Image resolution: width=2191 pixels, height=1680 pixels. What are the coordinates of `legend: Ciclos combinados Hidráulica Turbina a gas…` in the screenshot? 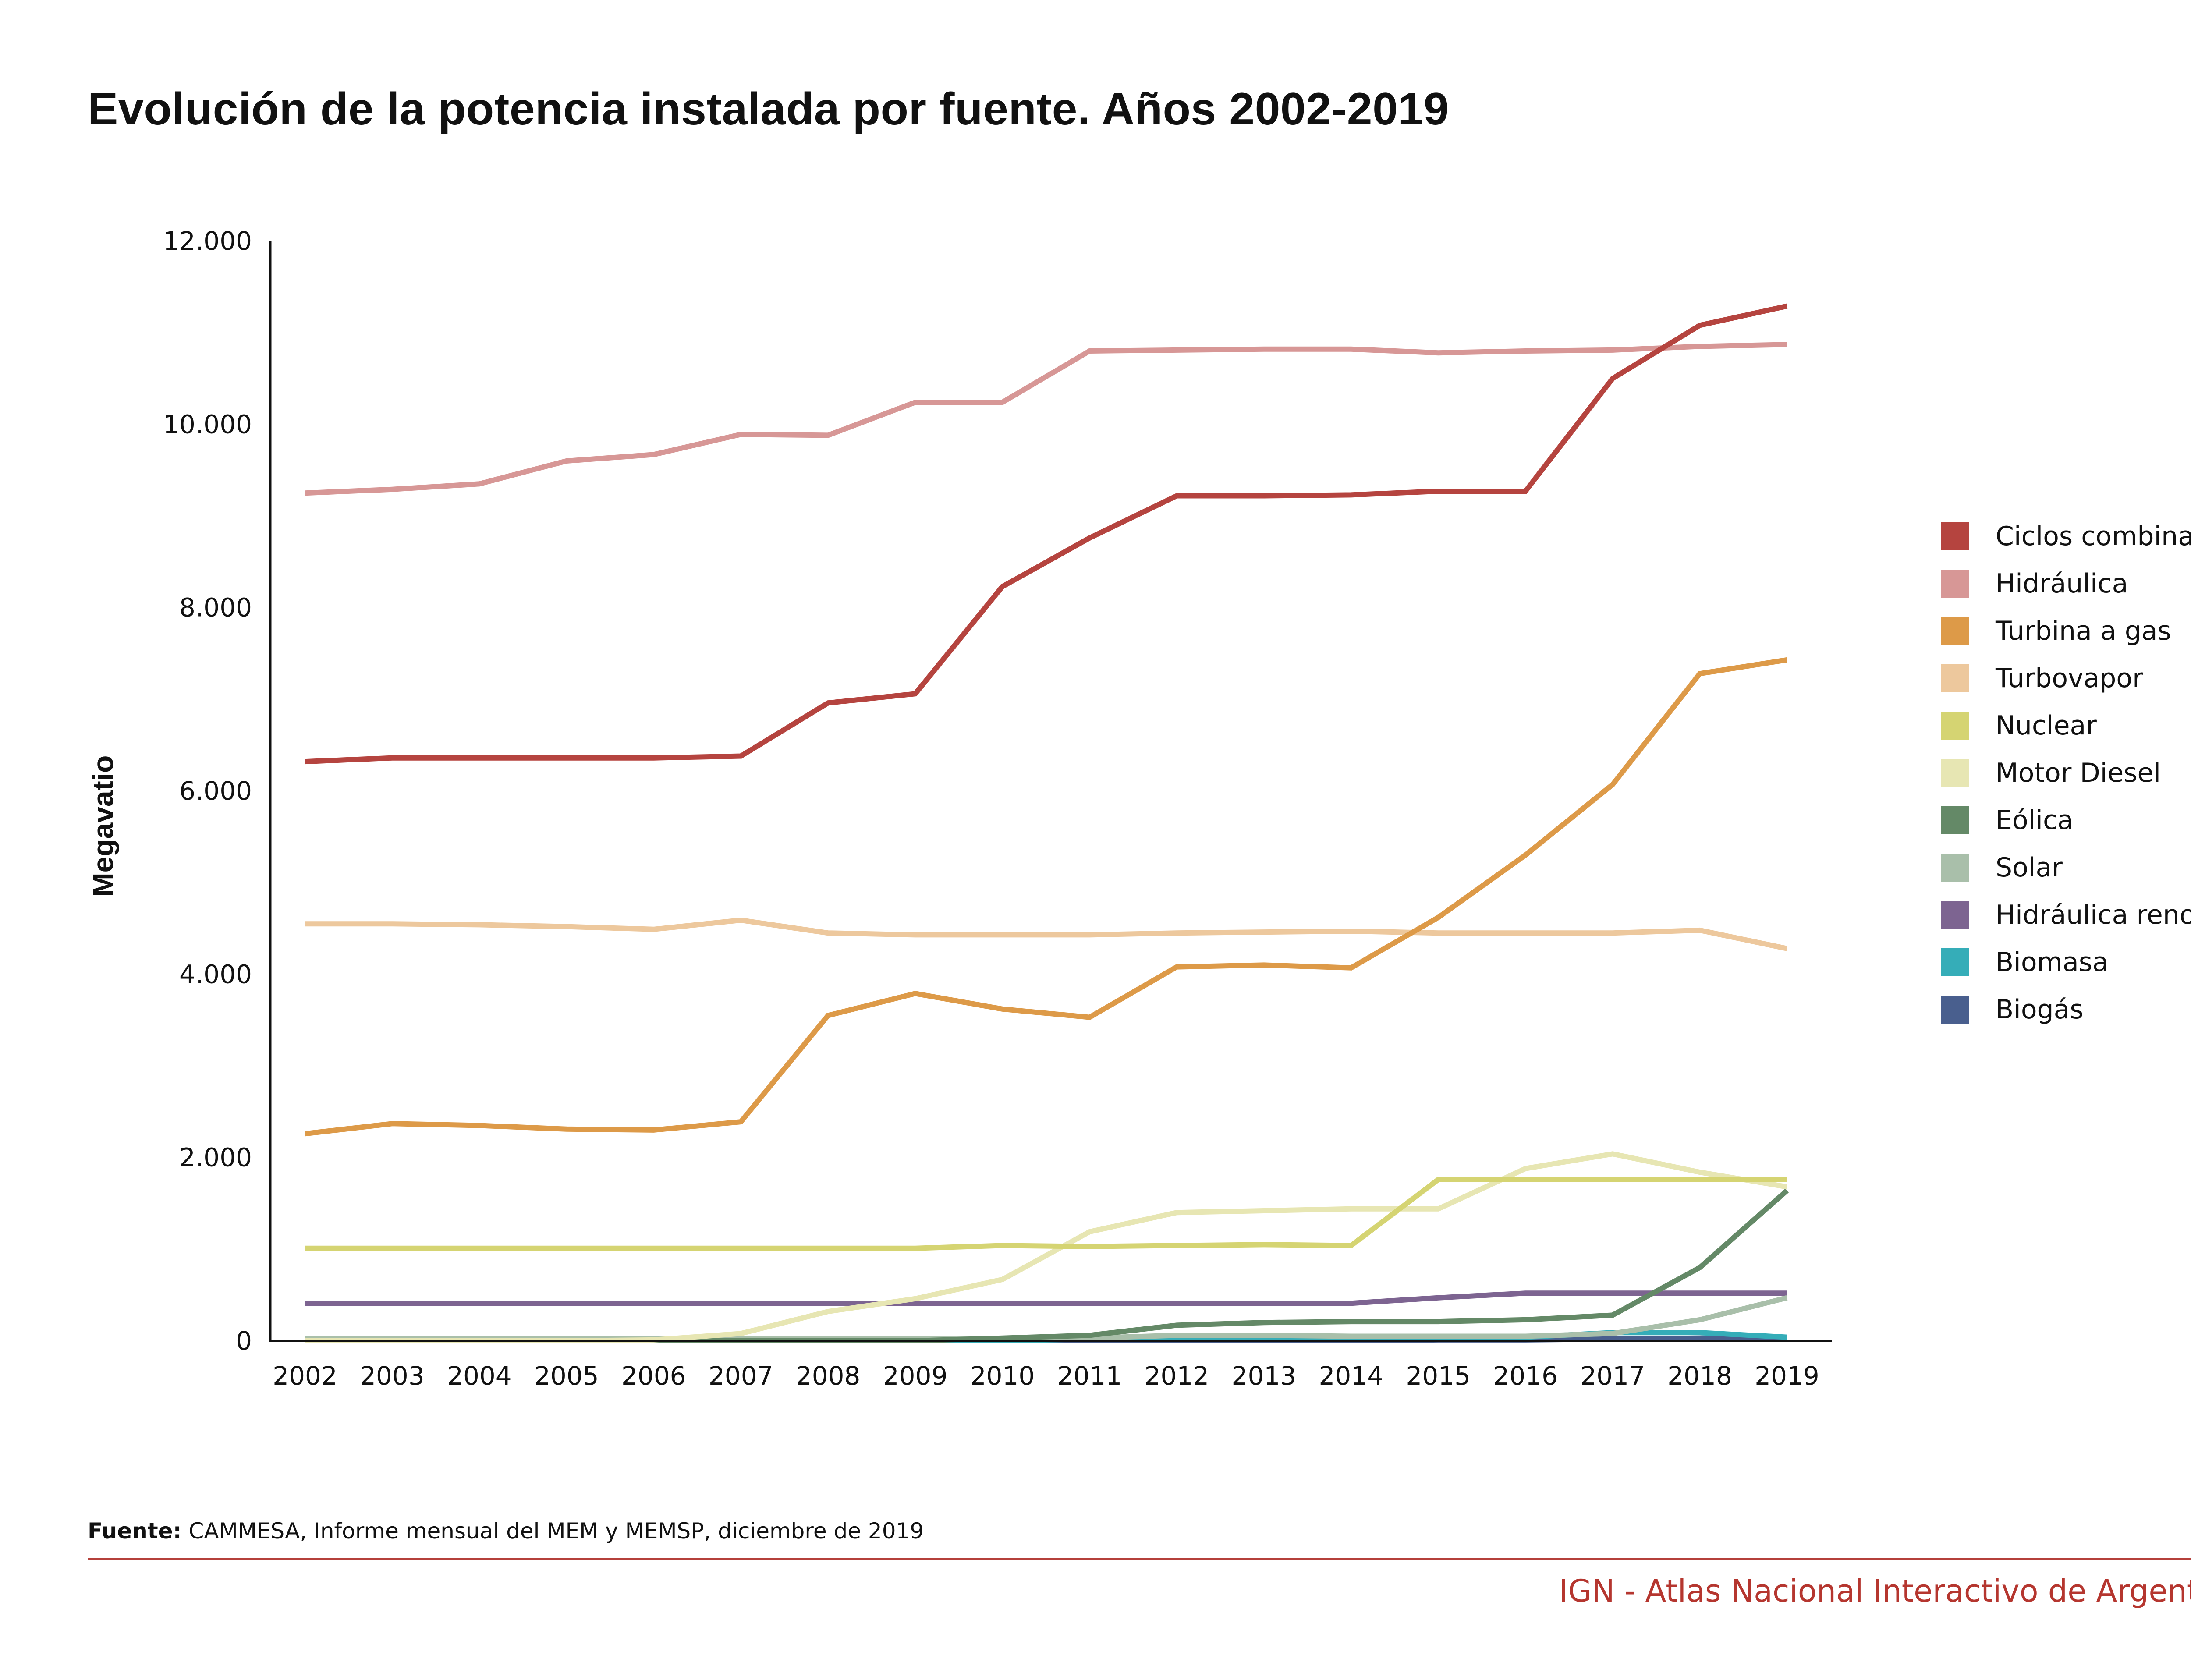 It's located at (2066, 773).